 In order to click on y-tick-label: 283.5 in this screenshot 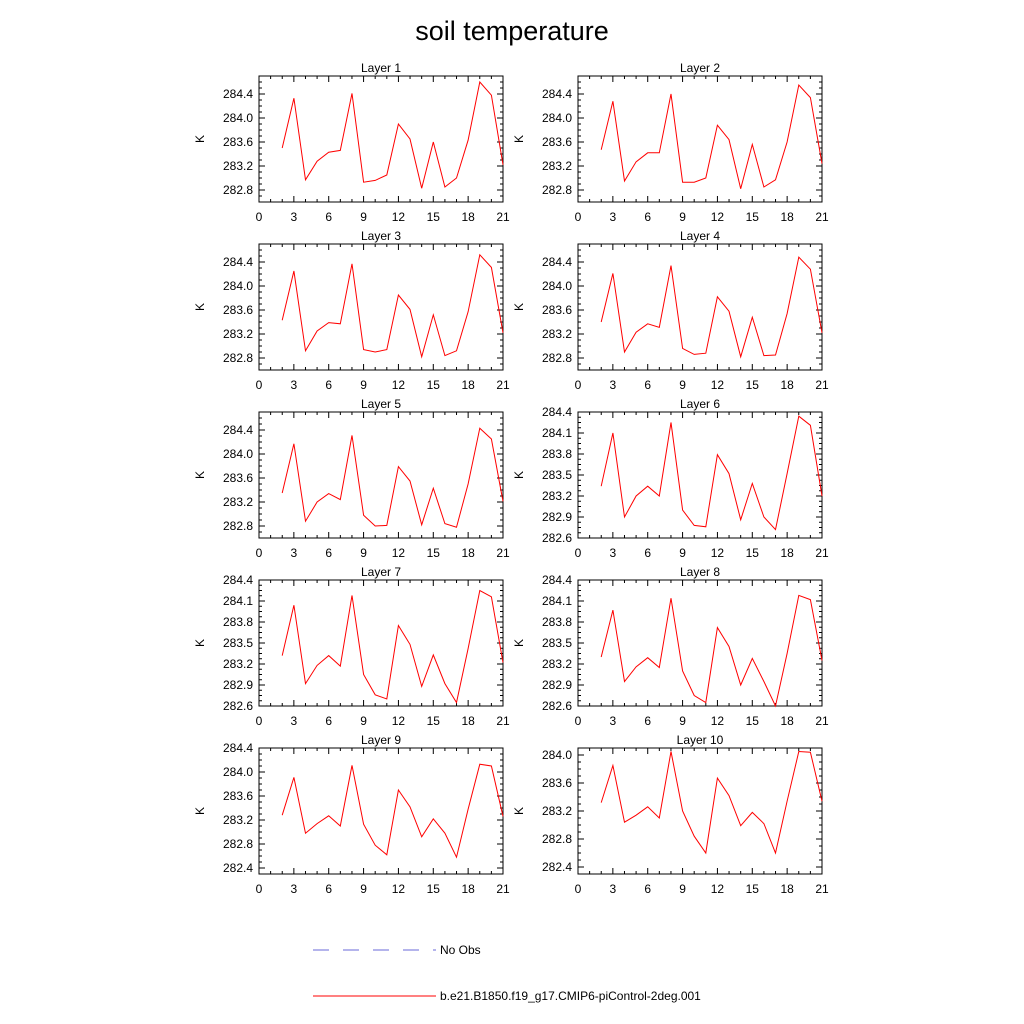, I will do `click(557, 643)`.